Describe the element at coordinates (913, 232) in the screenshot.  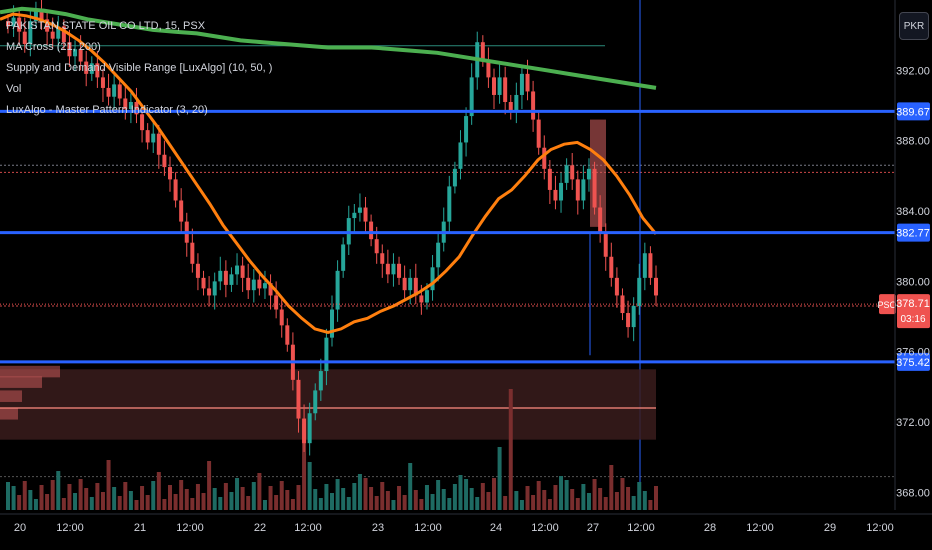
I see `level-tag-382.77` at that location.